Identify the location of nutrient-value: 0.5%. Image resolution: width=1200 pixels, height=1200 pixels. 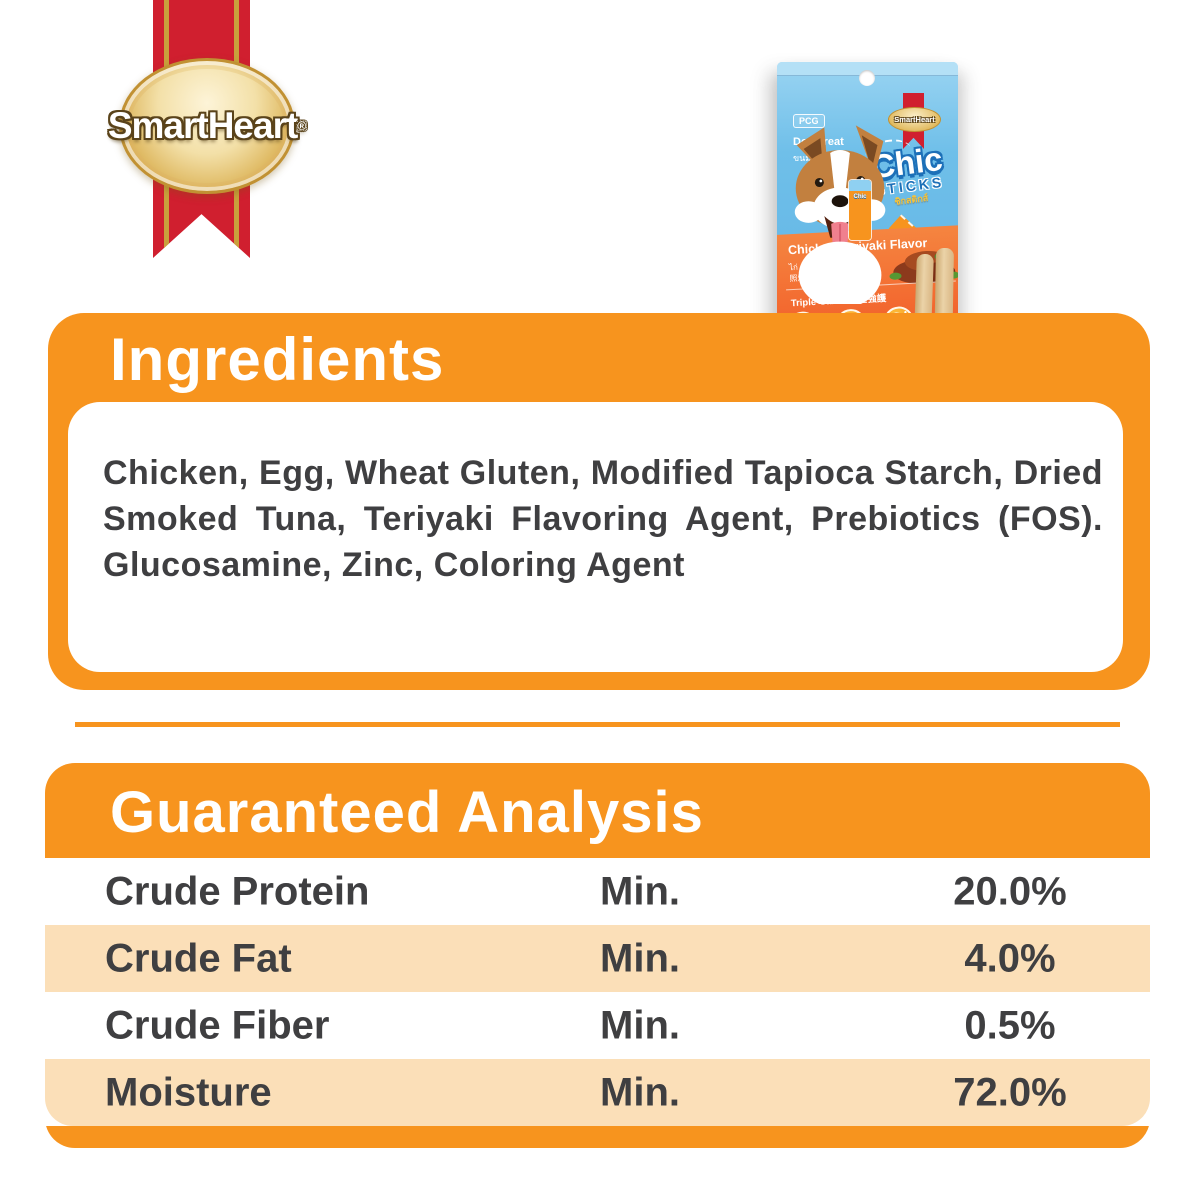
(1010, 1025).